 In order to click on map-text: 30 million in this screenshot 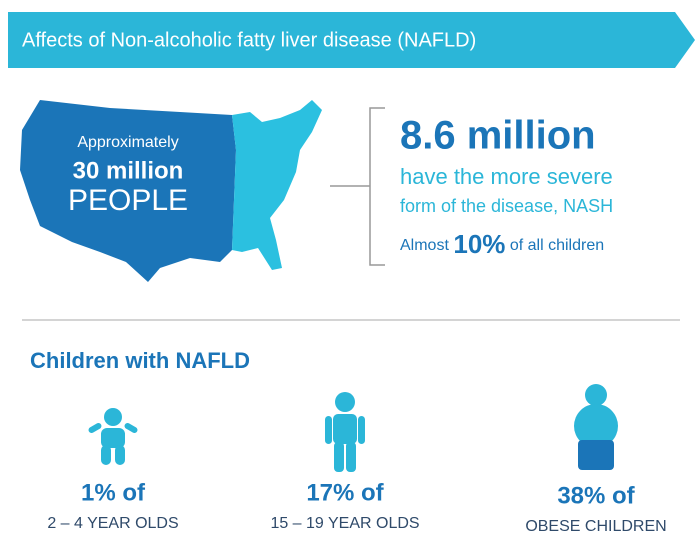, I will do `click(128, 170)`.